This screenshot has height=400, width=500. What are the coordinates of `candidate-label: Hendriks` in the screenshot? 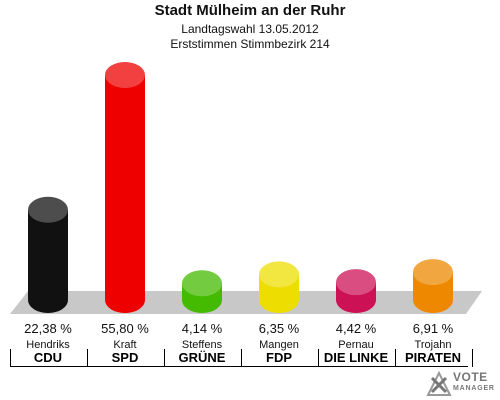 It's located at (48, 345).